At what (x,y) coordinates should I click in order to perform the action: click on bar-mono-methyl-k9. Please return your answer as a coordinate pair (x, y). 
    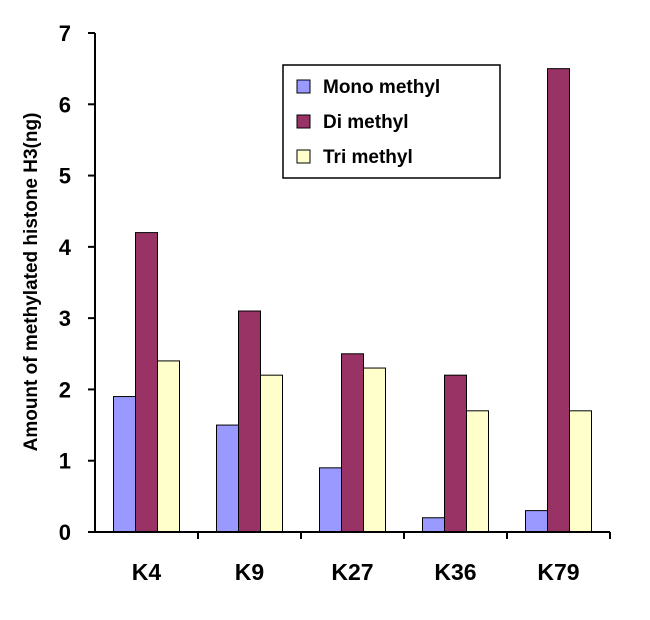
    Looking at the image, I should click on (227, 478).